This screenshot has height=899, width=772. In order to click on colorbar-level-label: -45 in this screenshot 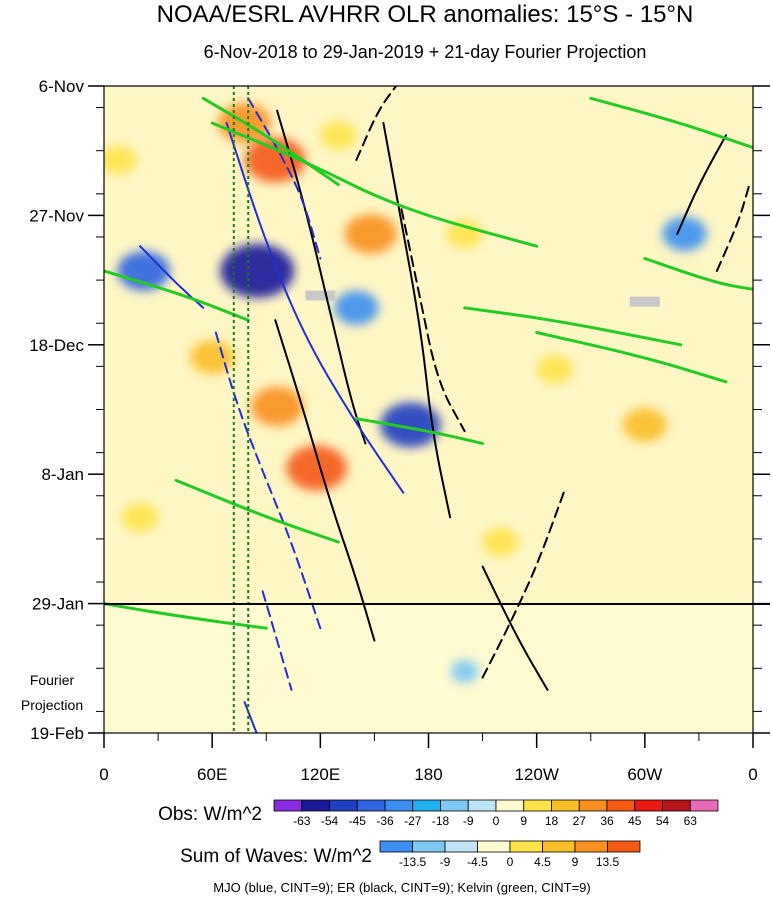, I will do `click(358, 821)`.